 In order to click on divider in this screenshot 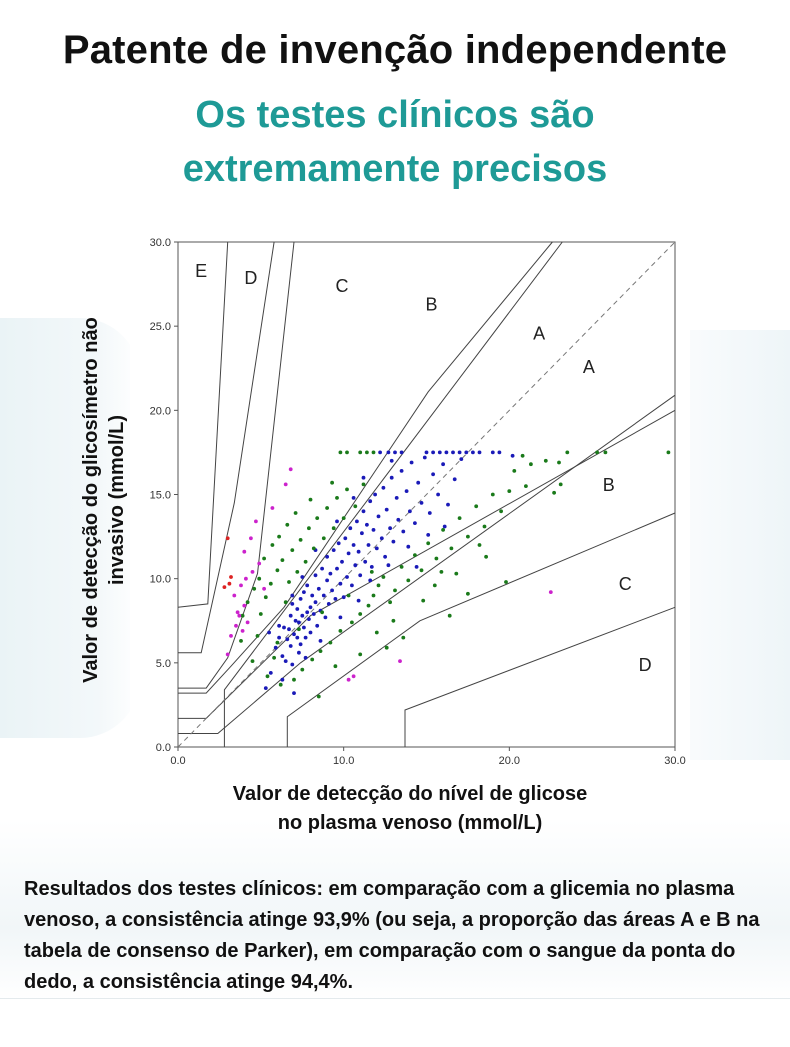, I will do `click(395, 998)`.